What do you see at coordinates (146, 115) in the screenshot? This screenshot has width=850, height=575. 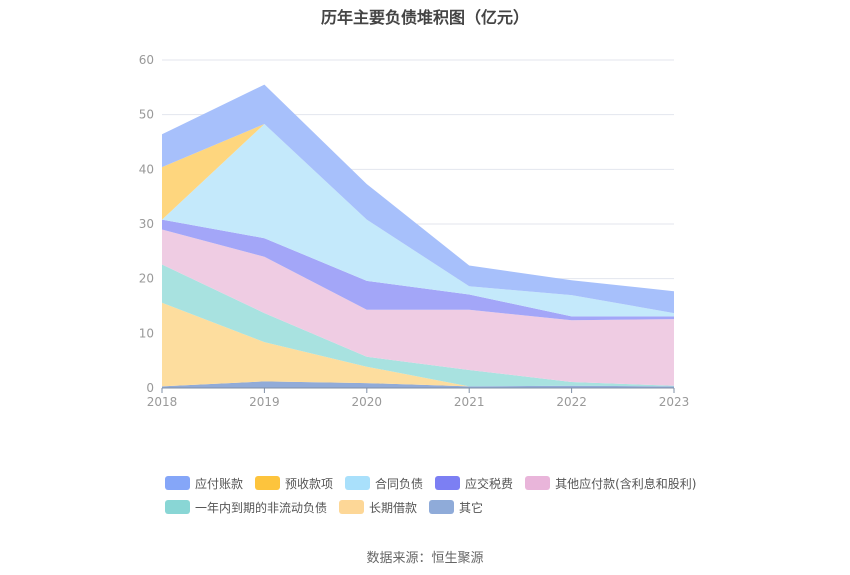 I see `y-tick-label: 50` at bounding box center [146, 115].